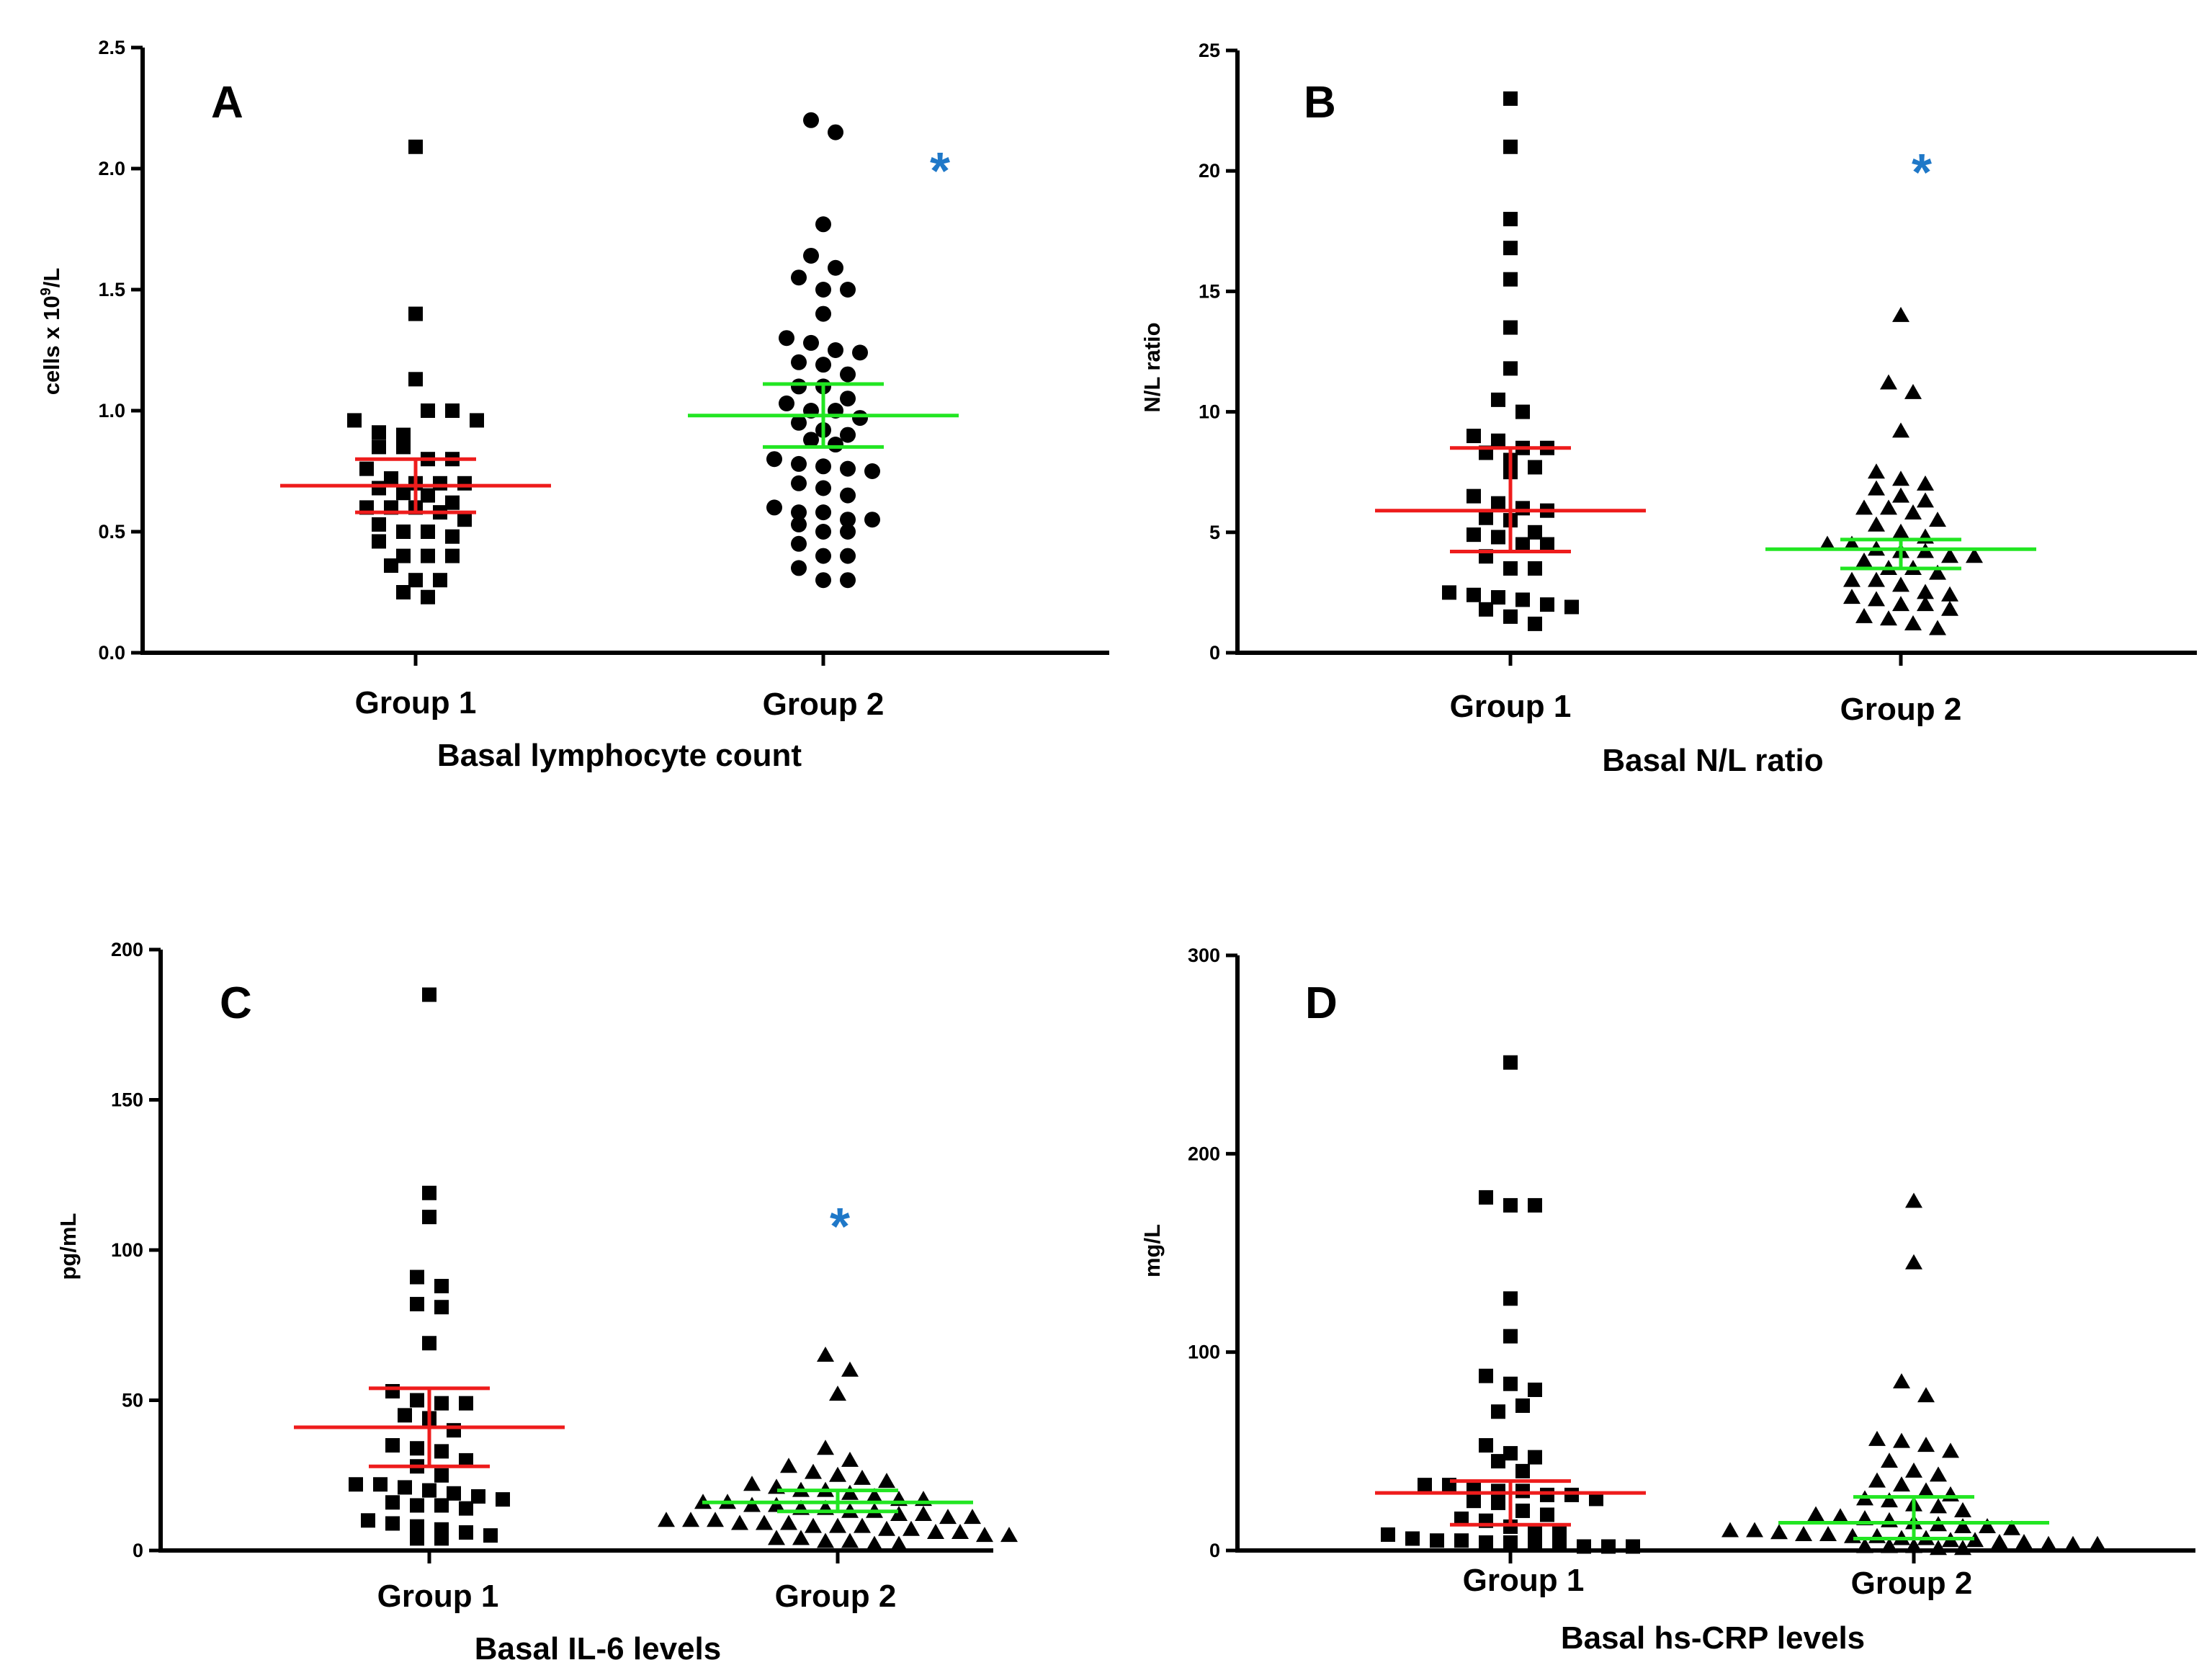 This screenshot has height=1660, width=2212. Describe the element at coordinates (438, 1597) in the screenshot. I see `panel-c-cat-1: Group 1` at that location.